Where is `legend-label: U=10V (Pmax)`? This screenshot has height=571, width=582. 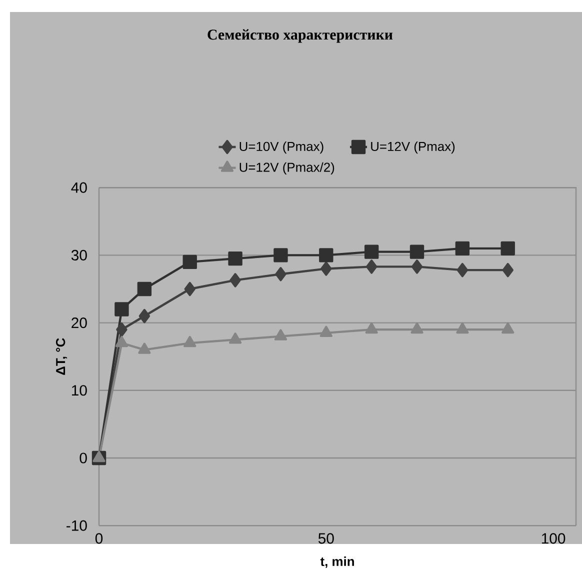
legend-label: U=10V (Pmax) is located at coordinates (282, 147).